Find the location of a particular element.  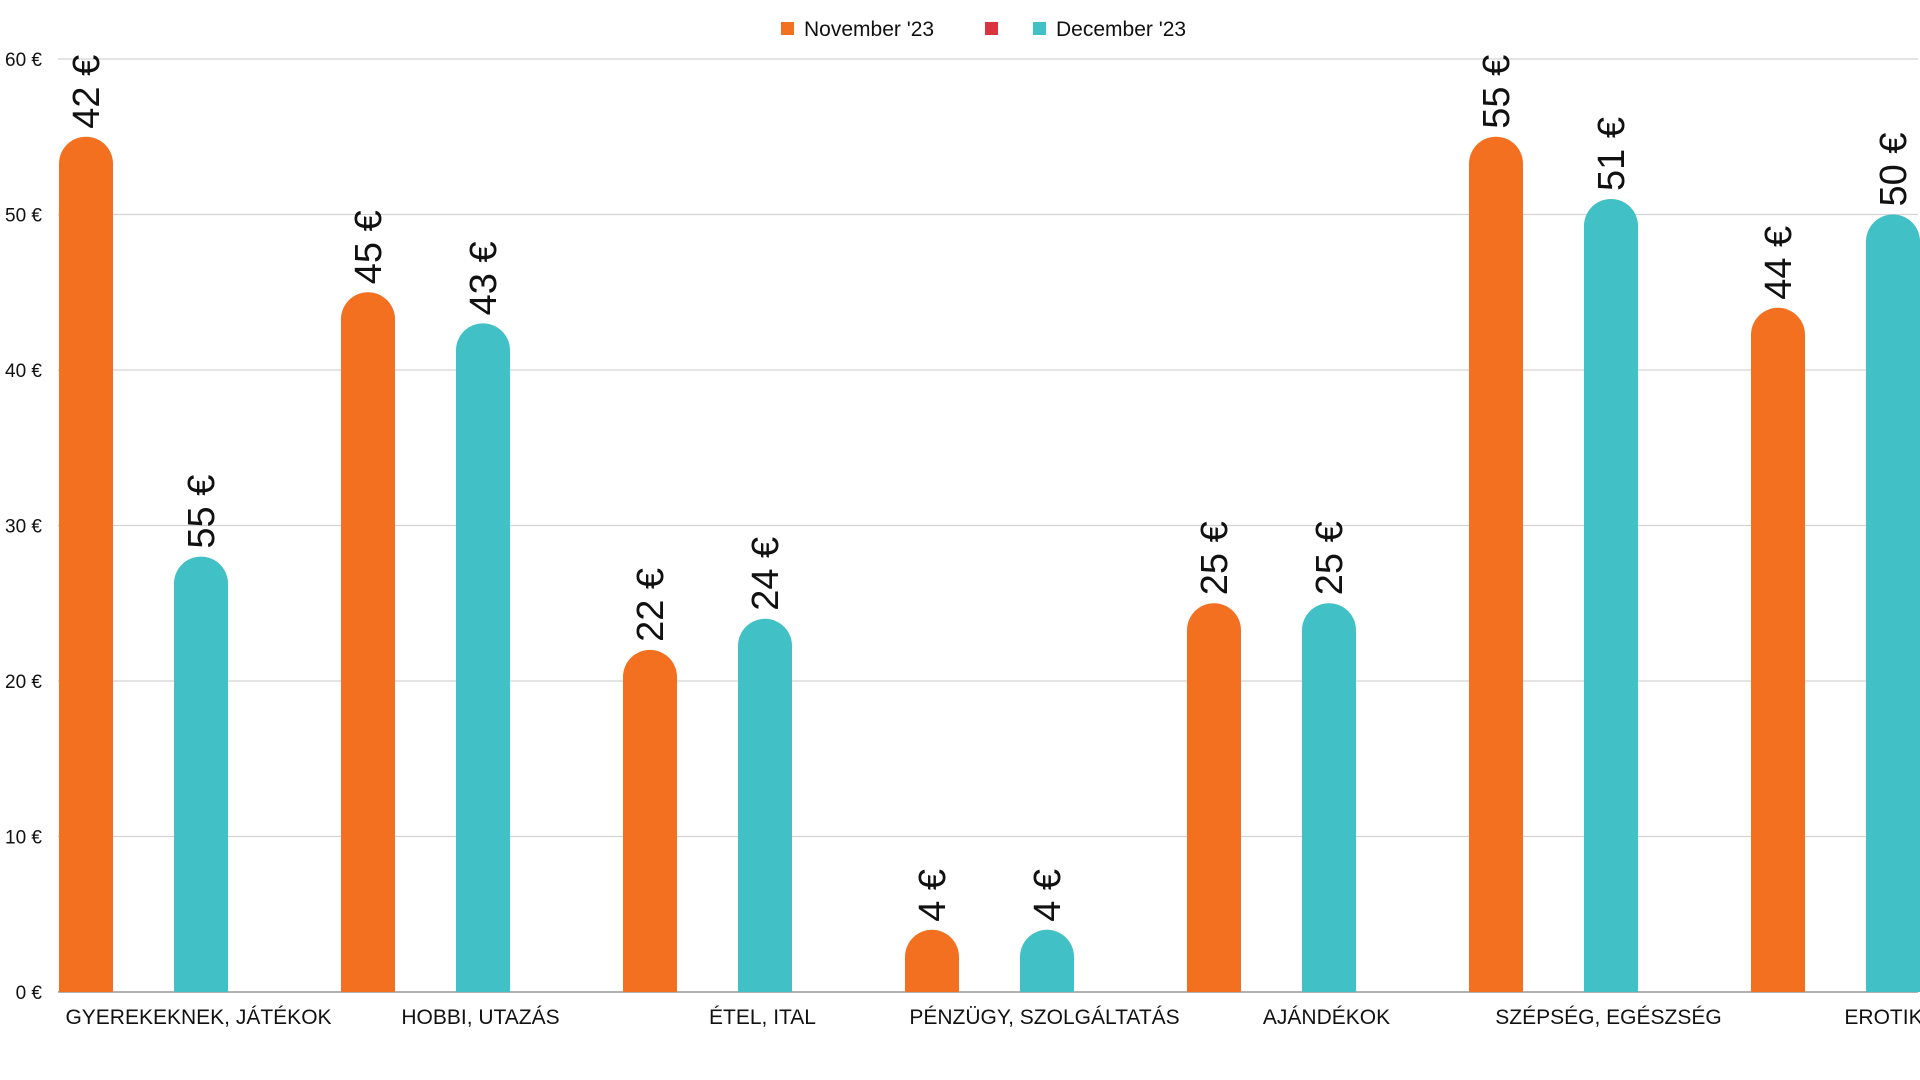

y-tick-label: 40 € is located at coordinates (23, 371).